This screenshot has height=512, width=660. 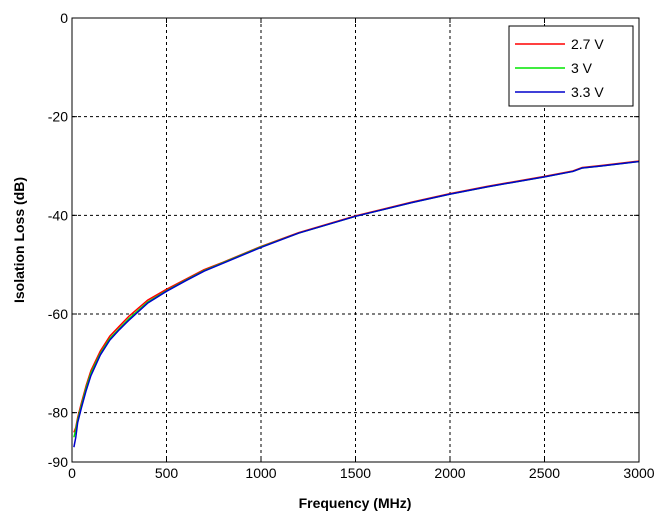 What do you see at coordinates (587, 92) in the screenshot?
I see `legend-entry-label: 3.3 V` at bounding box center [587, 92].